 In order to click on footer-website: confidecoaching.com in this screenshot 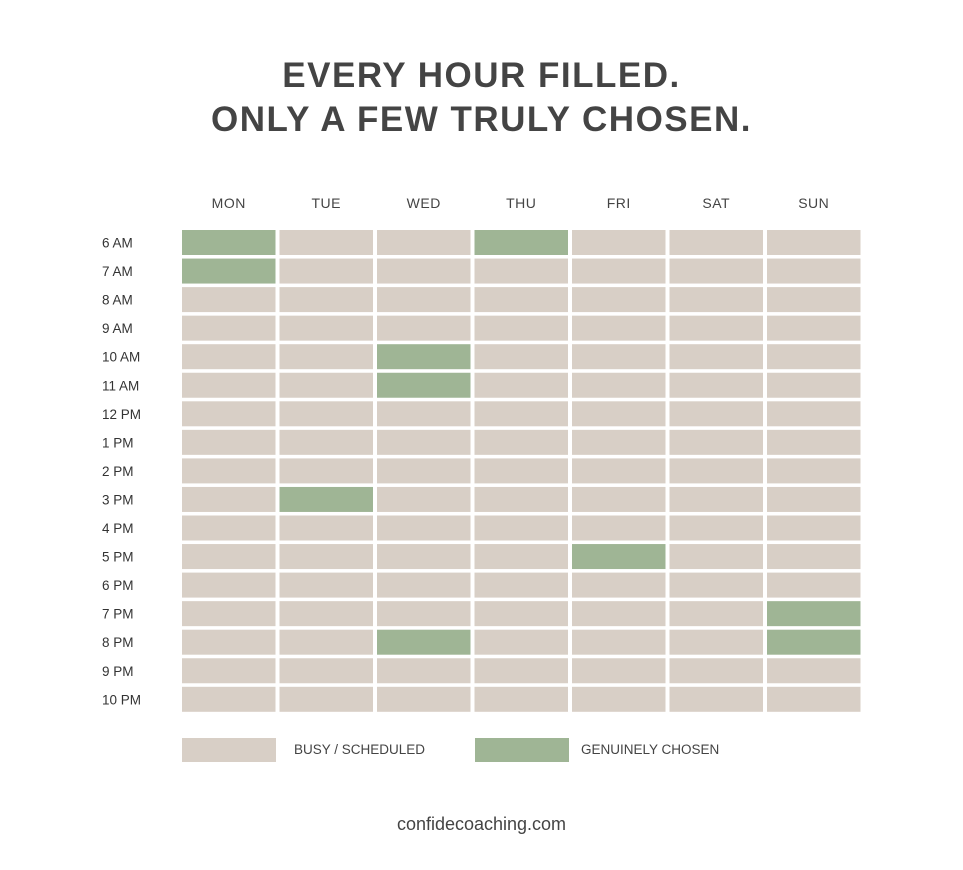, I will do `click(481, 824)`.